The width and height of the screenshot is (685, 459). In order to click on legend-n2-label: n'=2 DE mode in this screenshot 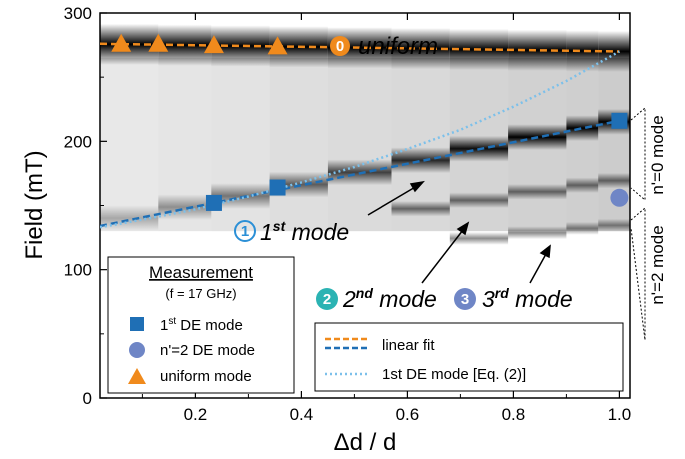, I will do `click(207, 350)`.